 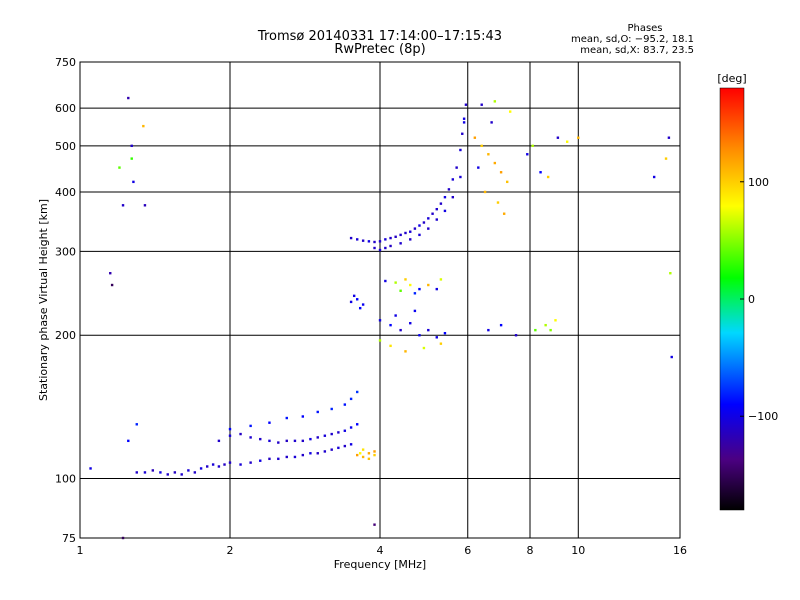 I want to click on colorbar-ticks: 100 0 −100, so click(x=759, y=299).